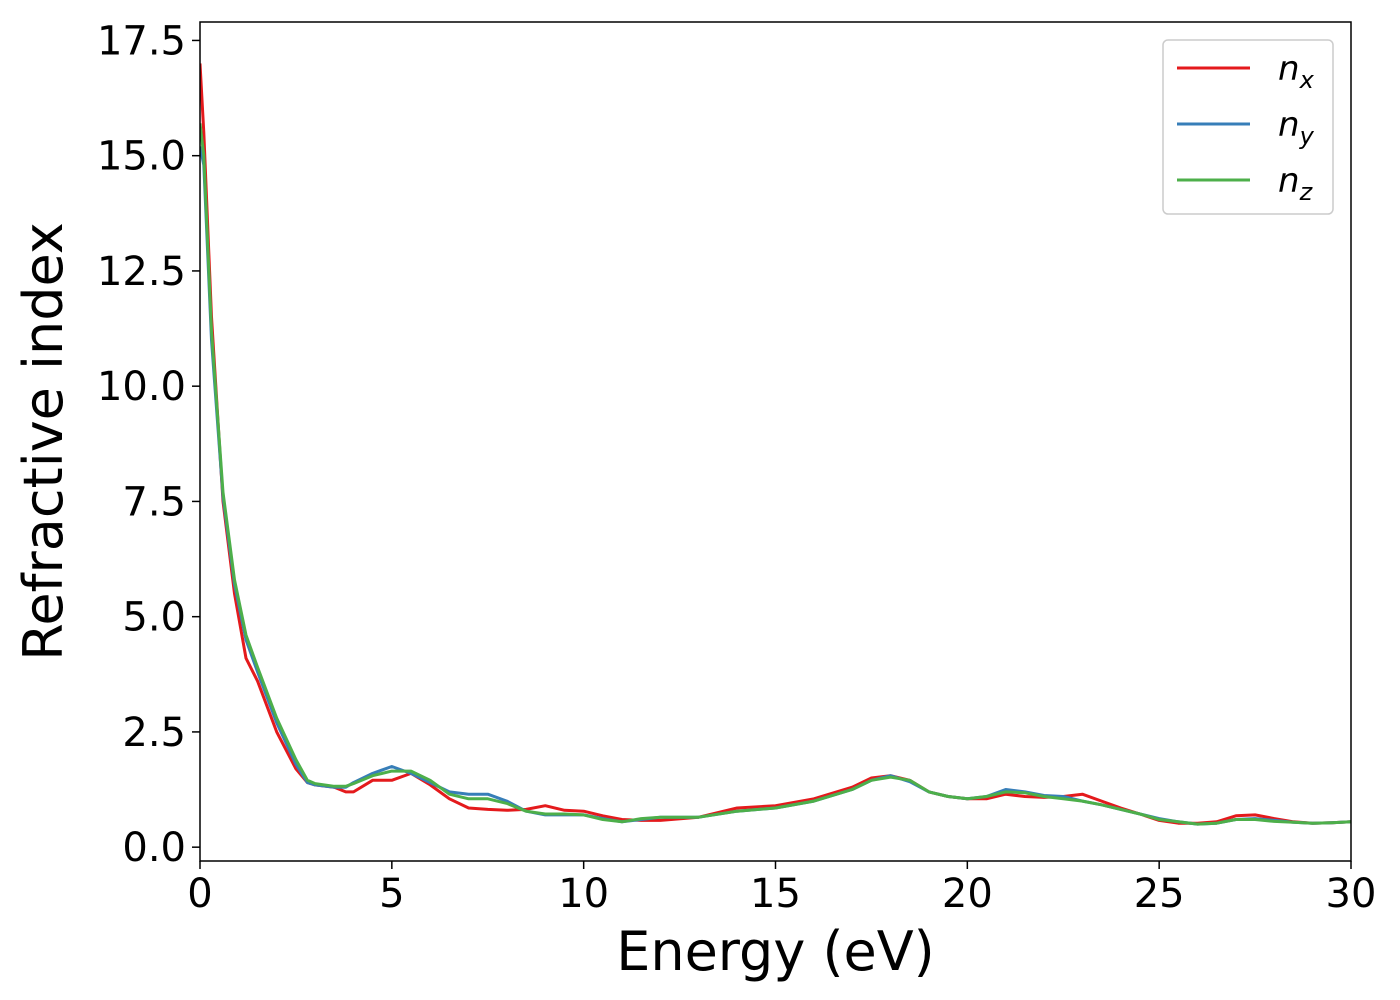 This screenshot has height=1000, width=1400. What do you see at coordinates (154, 618) in the screenshot?
I see `y-tick-label: 5.0` at bounding box center [154, 618].